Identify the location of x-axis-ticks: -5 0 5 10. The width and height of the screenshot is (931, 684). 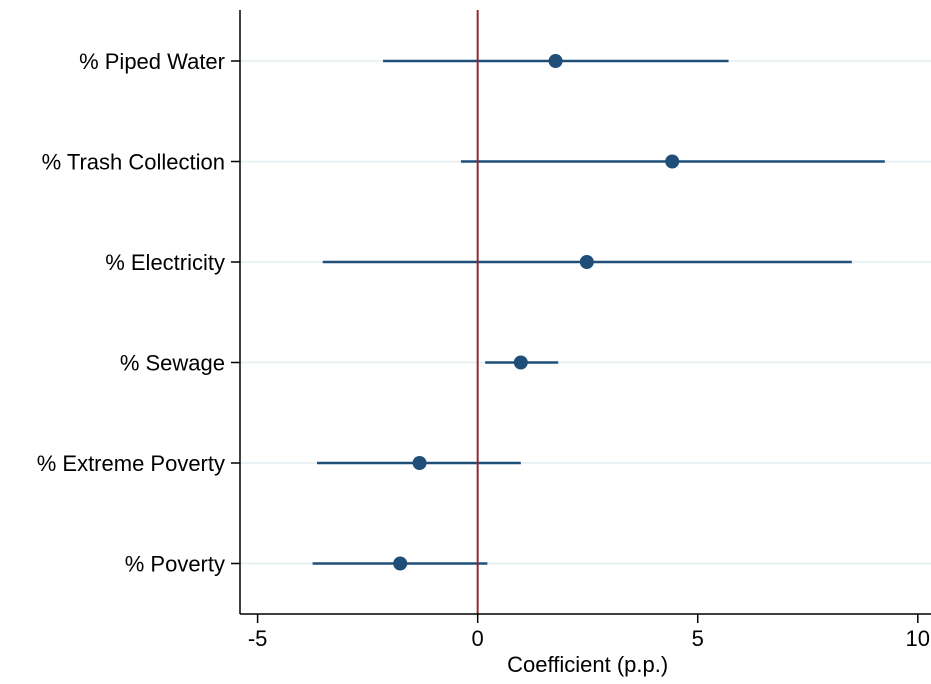
(589, 632).